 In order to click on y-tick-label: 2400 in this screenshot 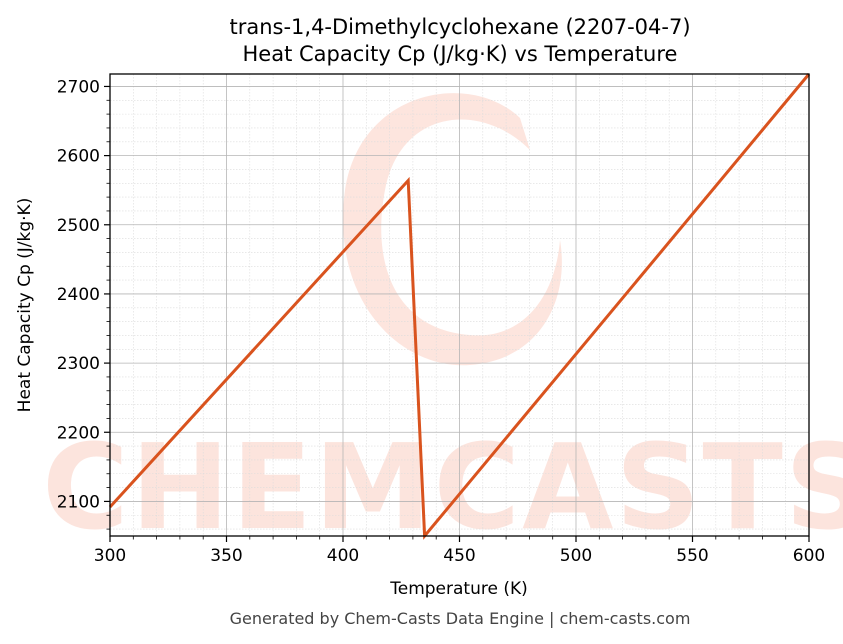, I will do `click(78, 295)`.